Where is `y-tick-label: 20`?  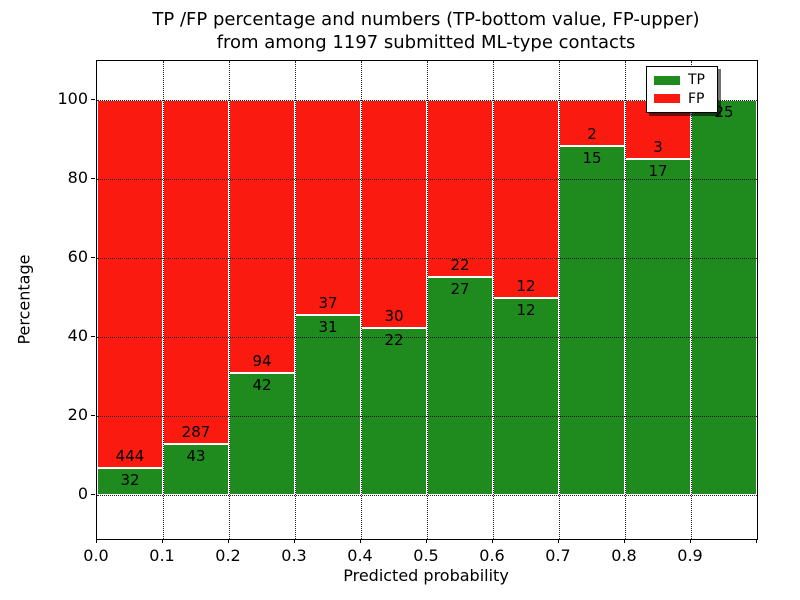
y-tick-label: 20 is located at coordinates (77, 414).